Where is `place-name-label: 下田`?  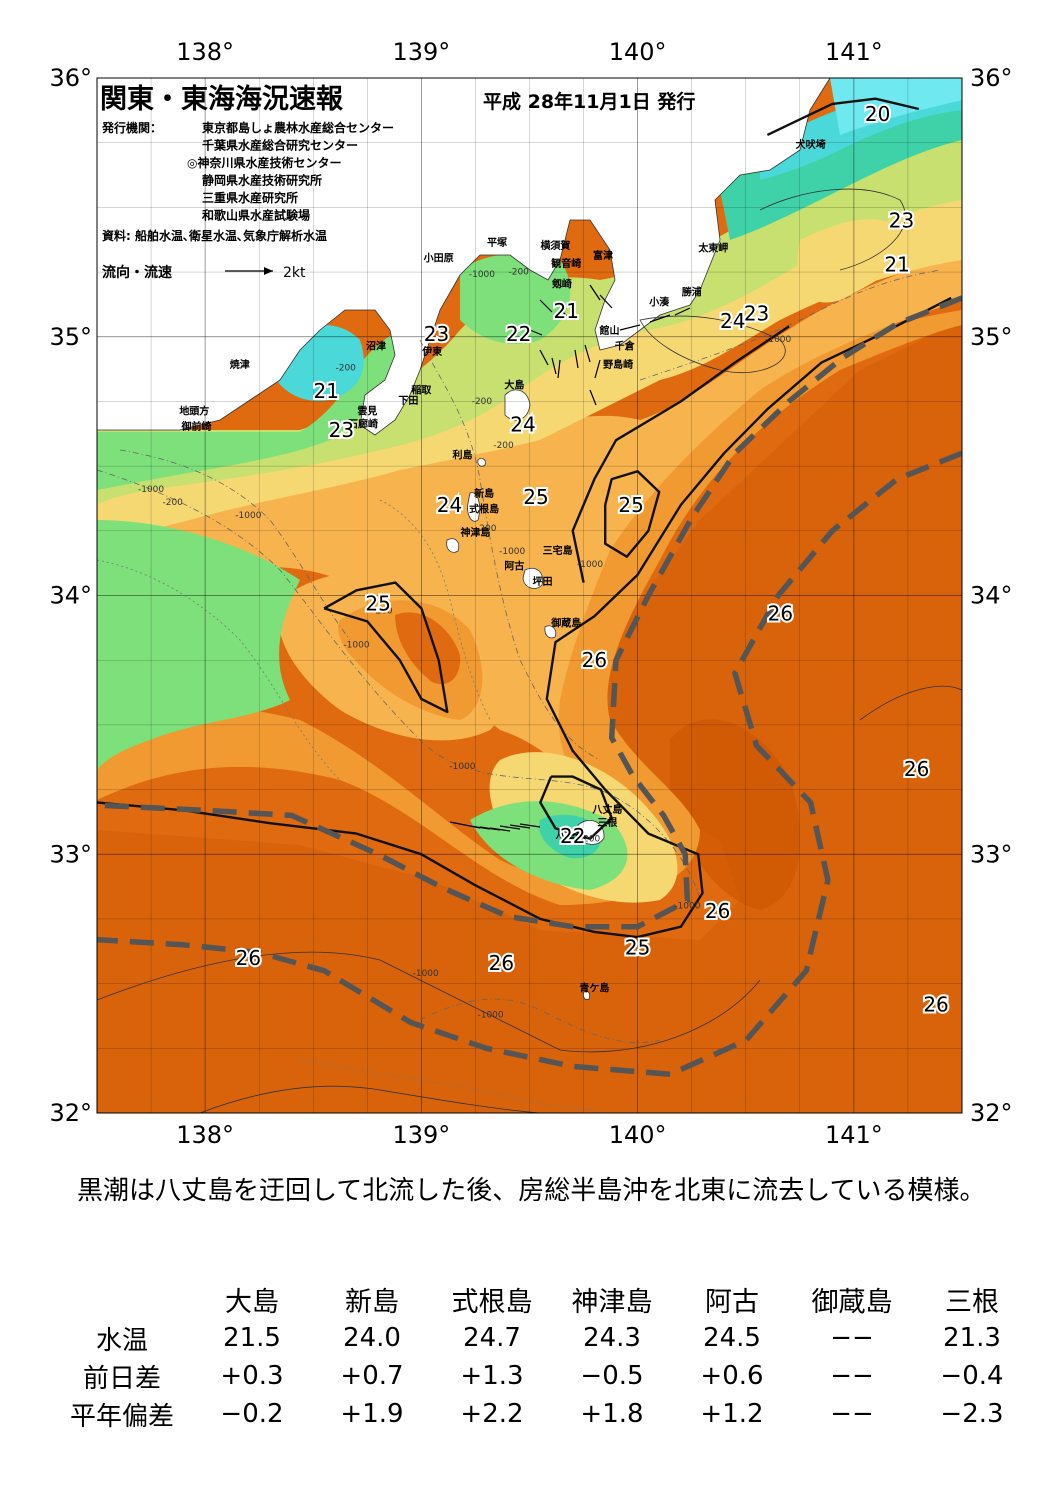
place-name-label: 下田 is located at coordinates (408, 401).